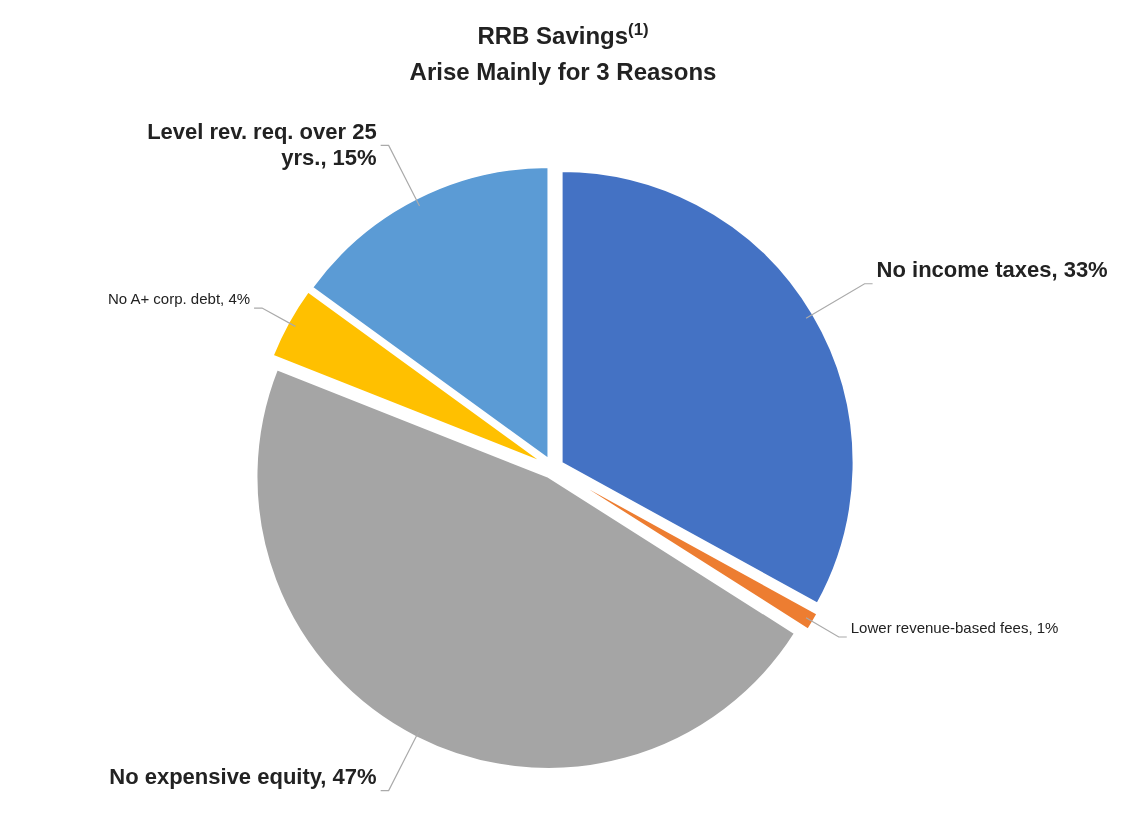  What do you see at coordinates (242, 777) in the screenshot?
I see `slice-label: No expensive equity, 47%` at bounding box center [242, 777].